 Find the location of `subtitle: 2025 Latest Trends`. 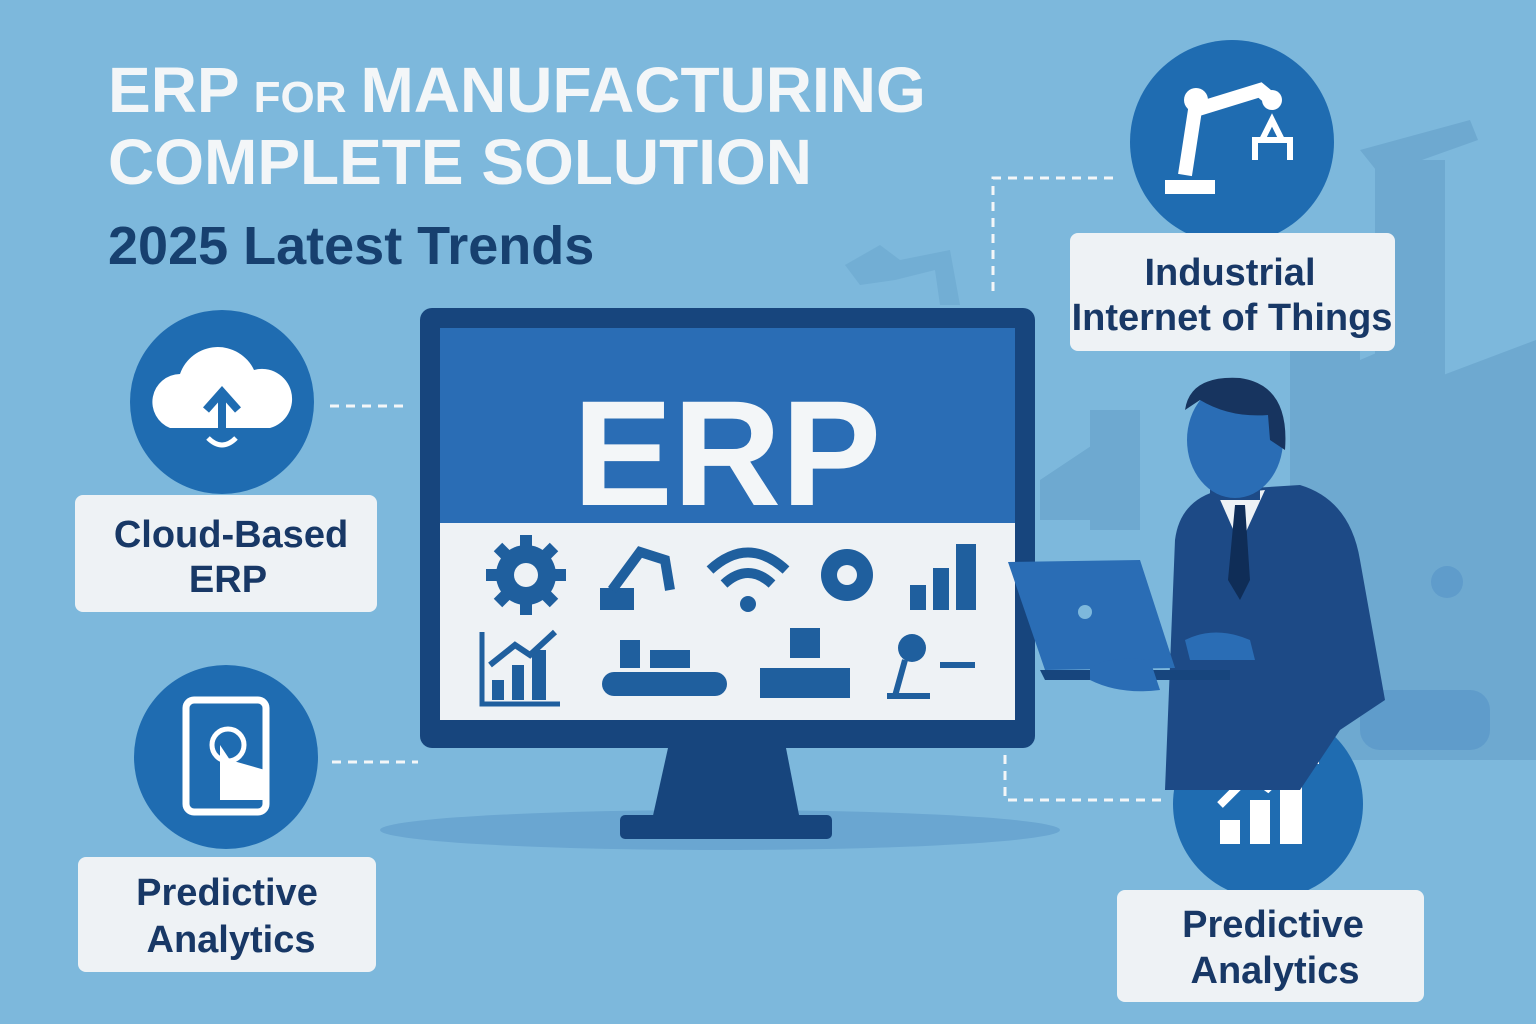

subtitle: 2025 Latest Trends is located at coordinates (351, 246).